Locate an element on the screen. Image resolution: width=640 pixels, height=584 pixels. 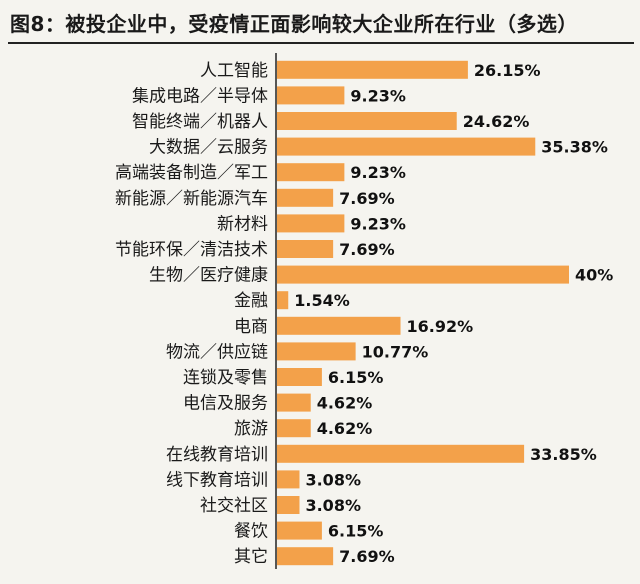
value-label: 40% is located at coordinates (594, 275).